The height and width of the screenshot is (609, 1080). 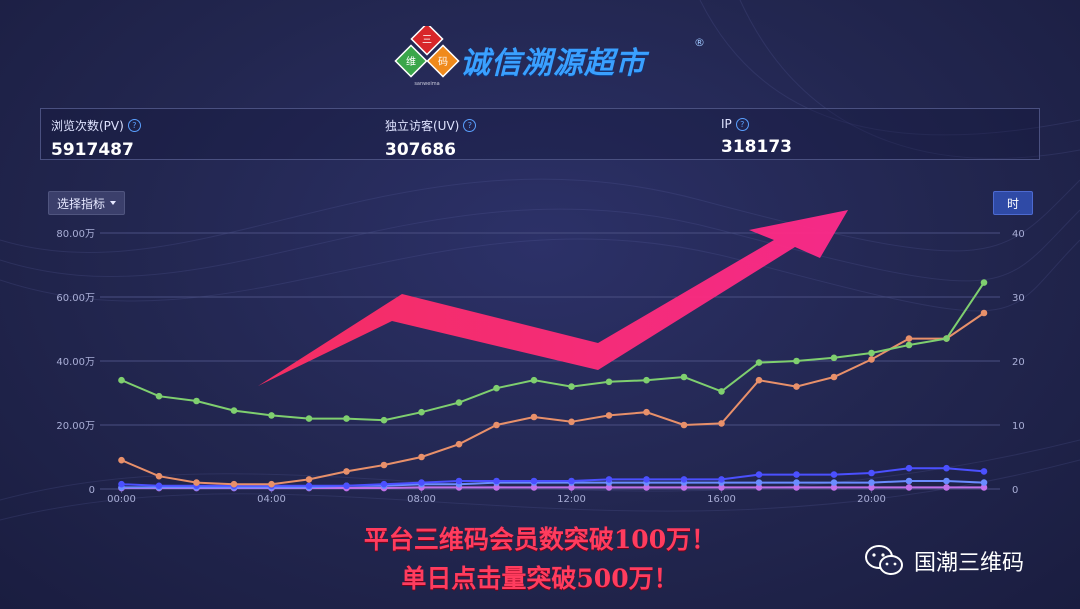 What do you see at coordinates (721, 499) in the screenshot?
I see `x-tick-label: 16:00` at bounding box center [721, 499].